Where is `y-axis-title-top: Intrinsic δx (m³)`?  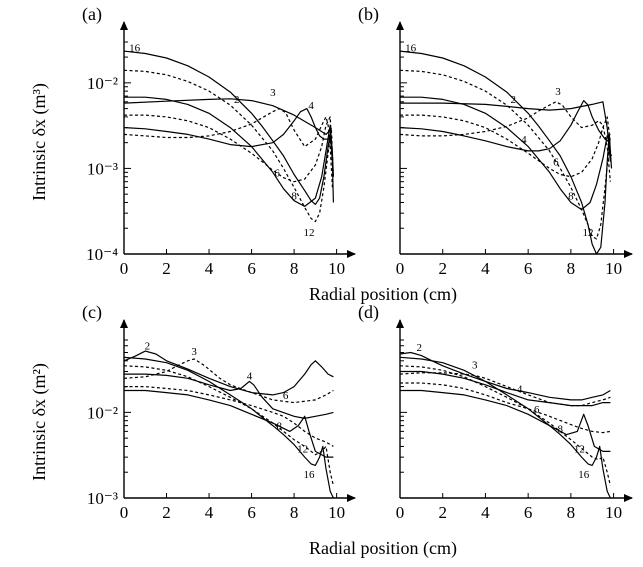 y-axis-title-top: Intrinsic δx (m³) is located at coordinates (39, 142).